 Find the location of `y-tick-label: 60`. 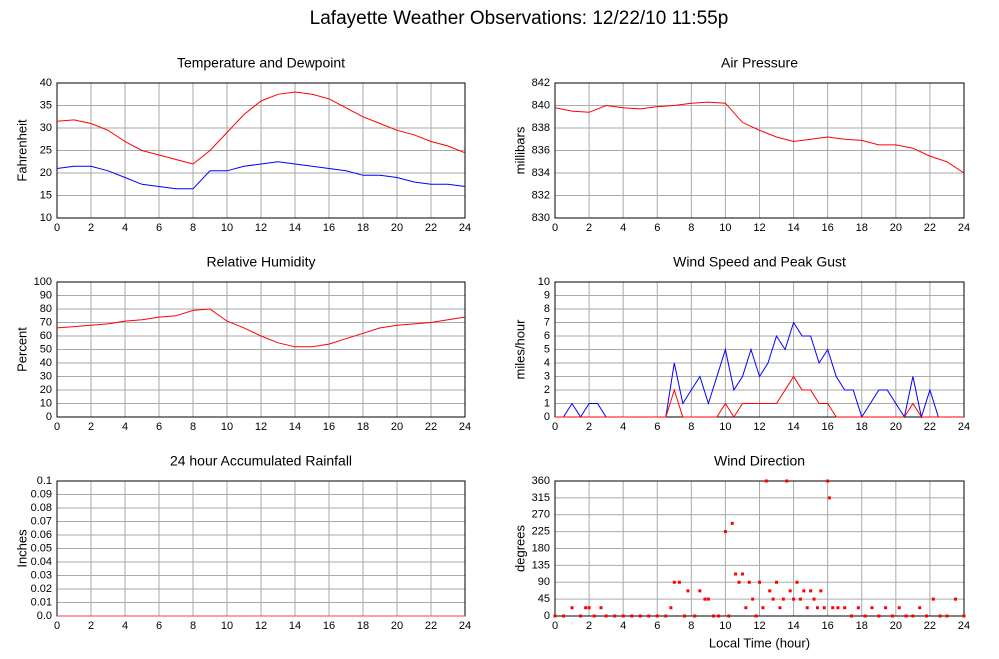

y-tick-label: 60 is located at coordinates (46, 336).